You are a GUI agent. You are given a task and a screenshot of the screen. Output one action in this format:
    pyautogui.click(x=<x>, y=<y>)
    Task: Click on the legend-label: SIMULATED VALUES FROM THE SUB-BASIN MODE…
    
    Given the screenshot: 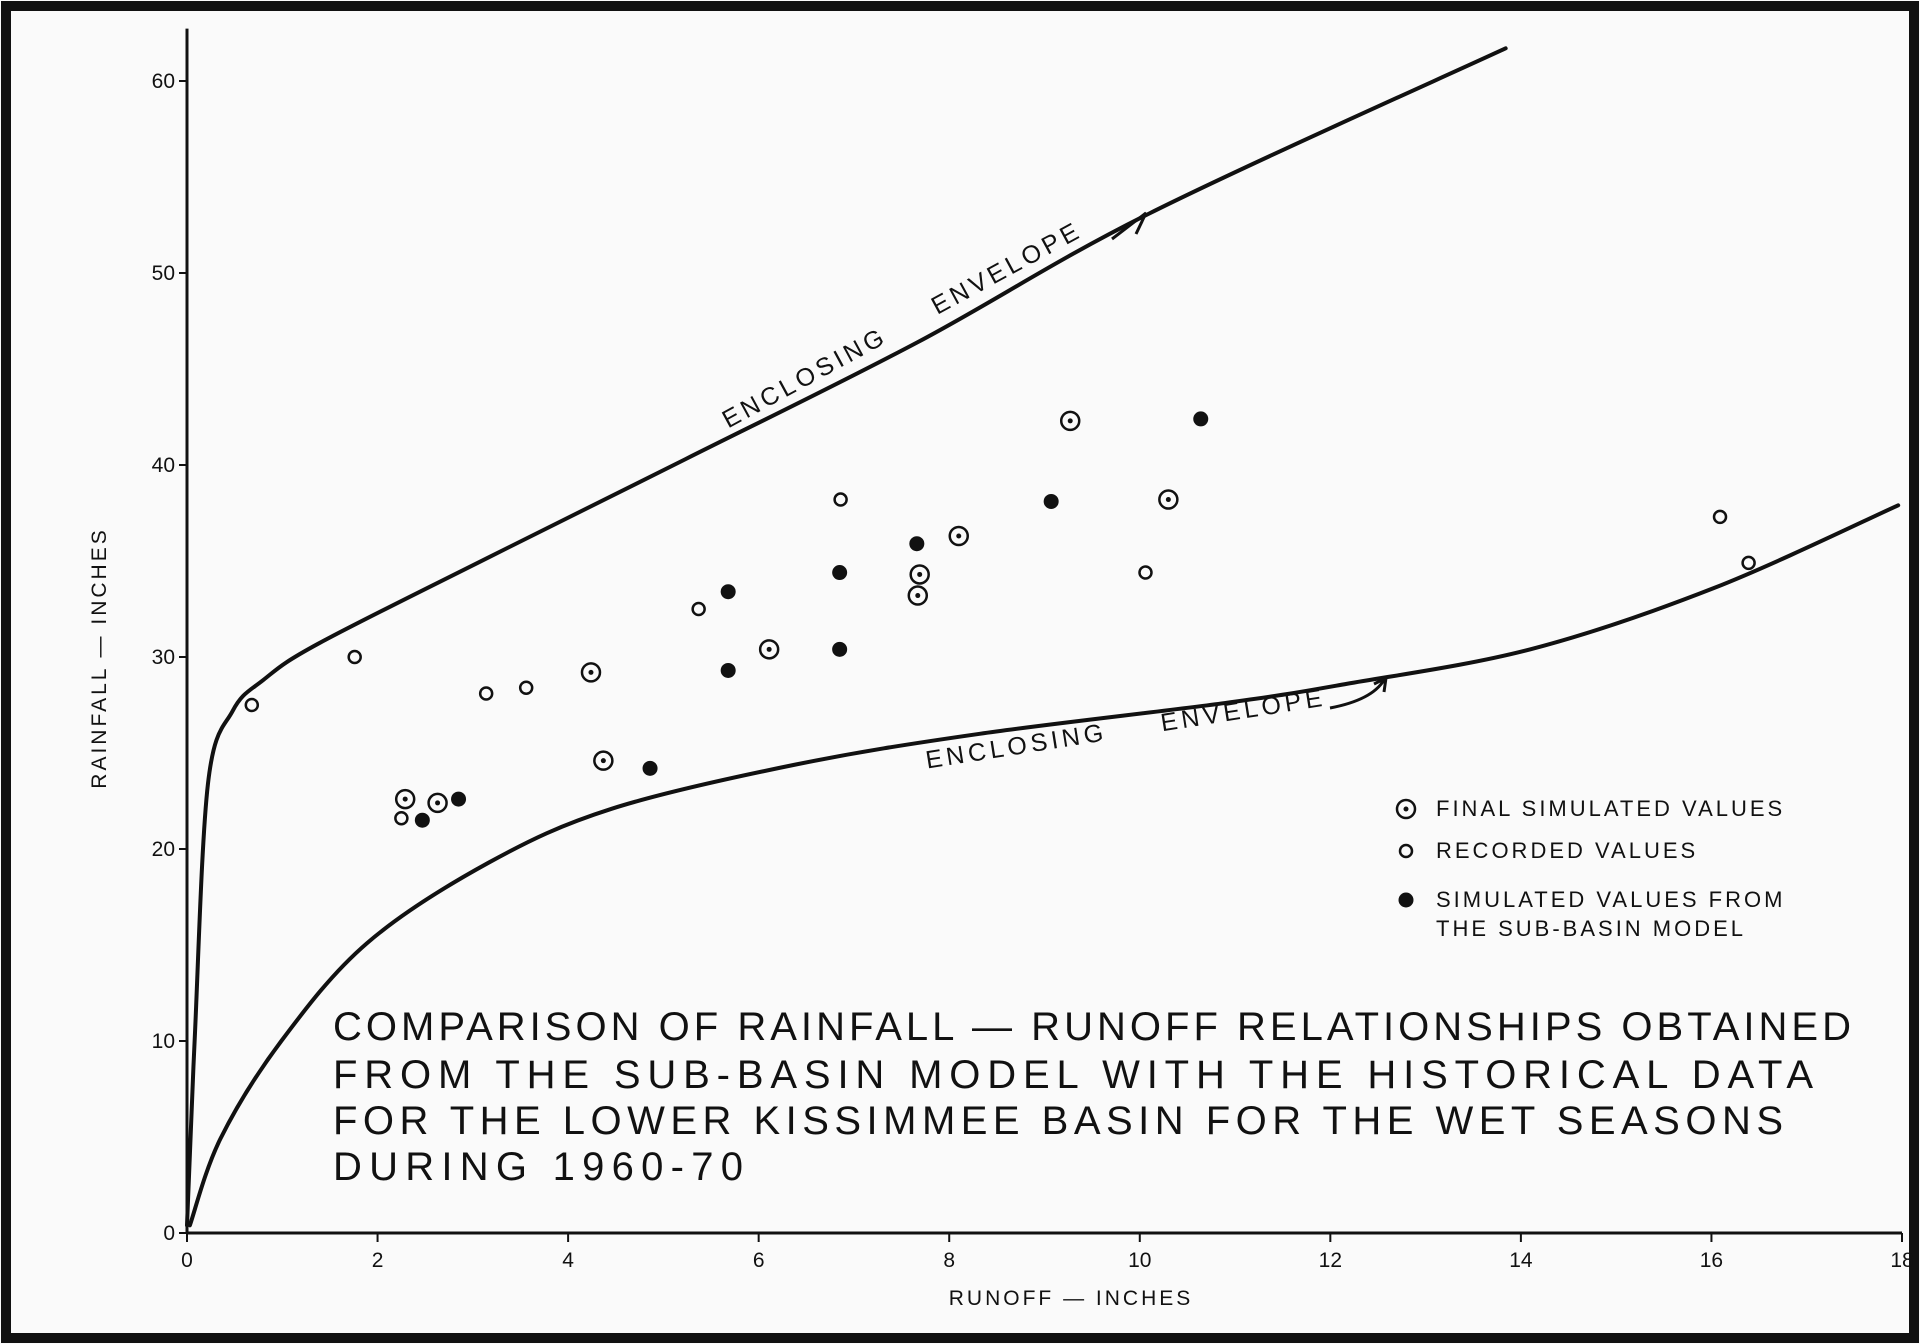 What is the action you would take?
    pyautogui.click(x=1611, y=914)
    